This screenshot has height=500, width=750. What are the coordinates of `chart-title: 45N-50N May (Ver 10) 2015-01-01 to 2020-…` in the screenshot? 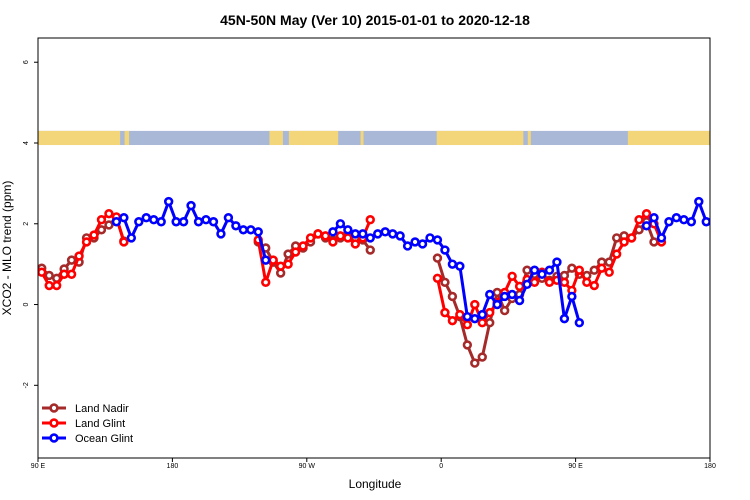 It's located at (375, 20).